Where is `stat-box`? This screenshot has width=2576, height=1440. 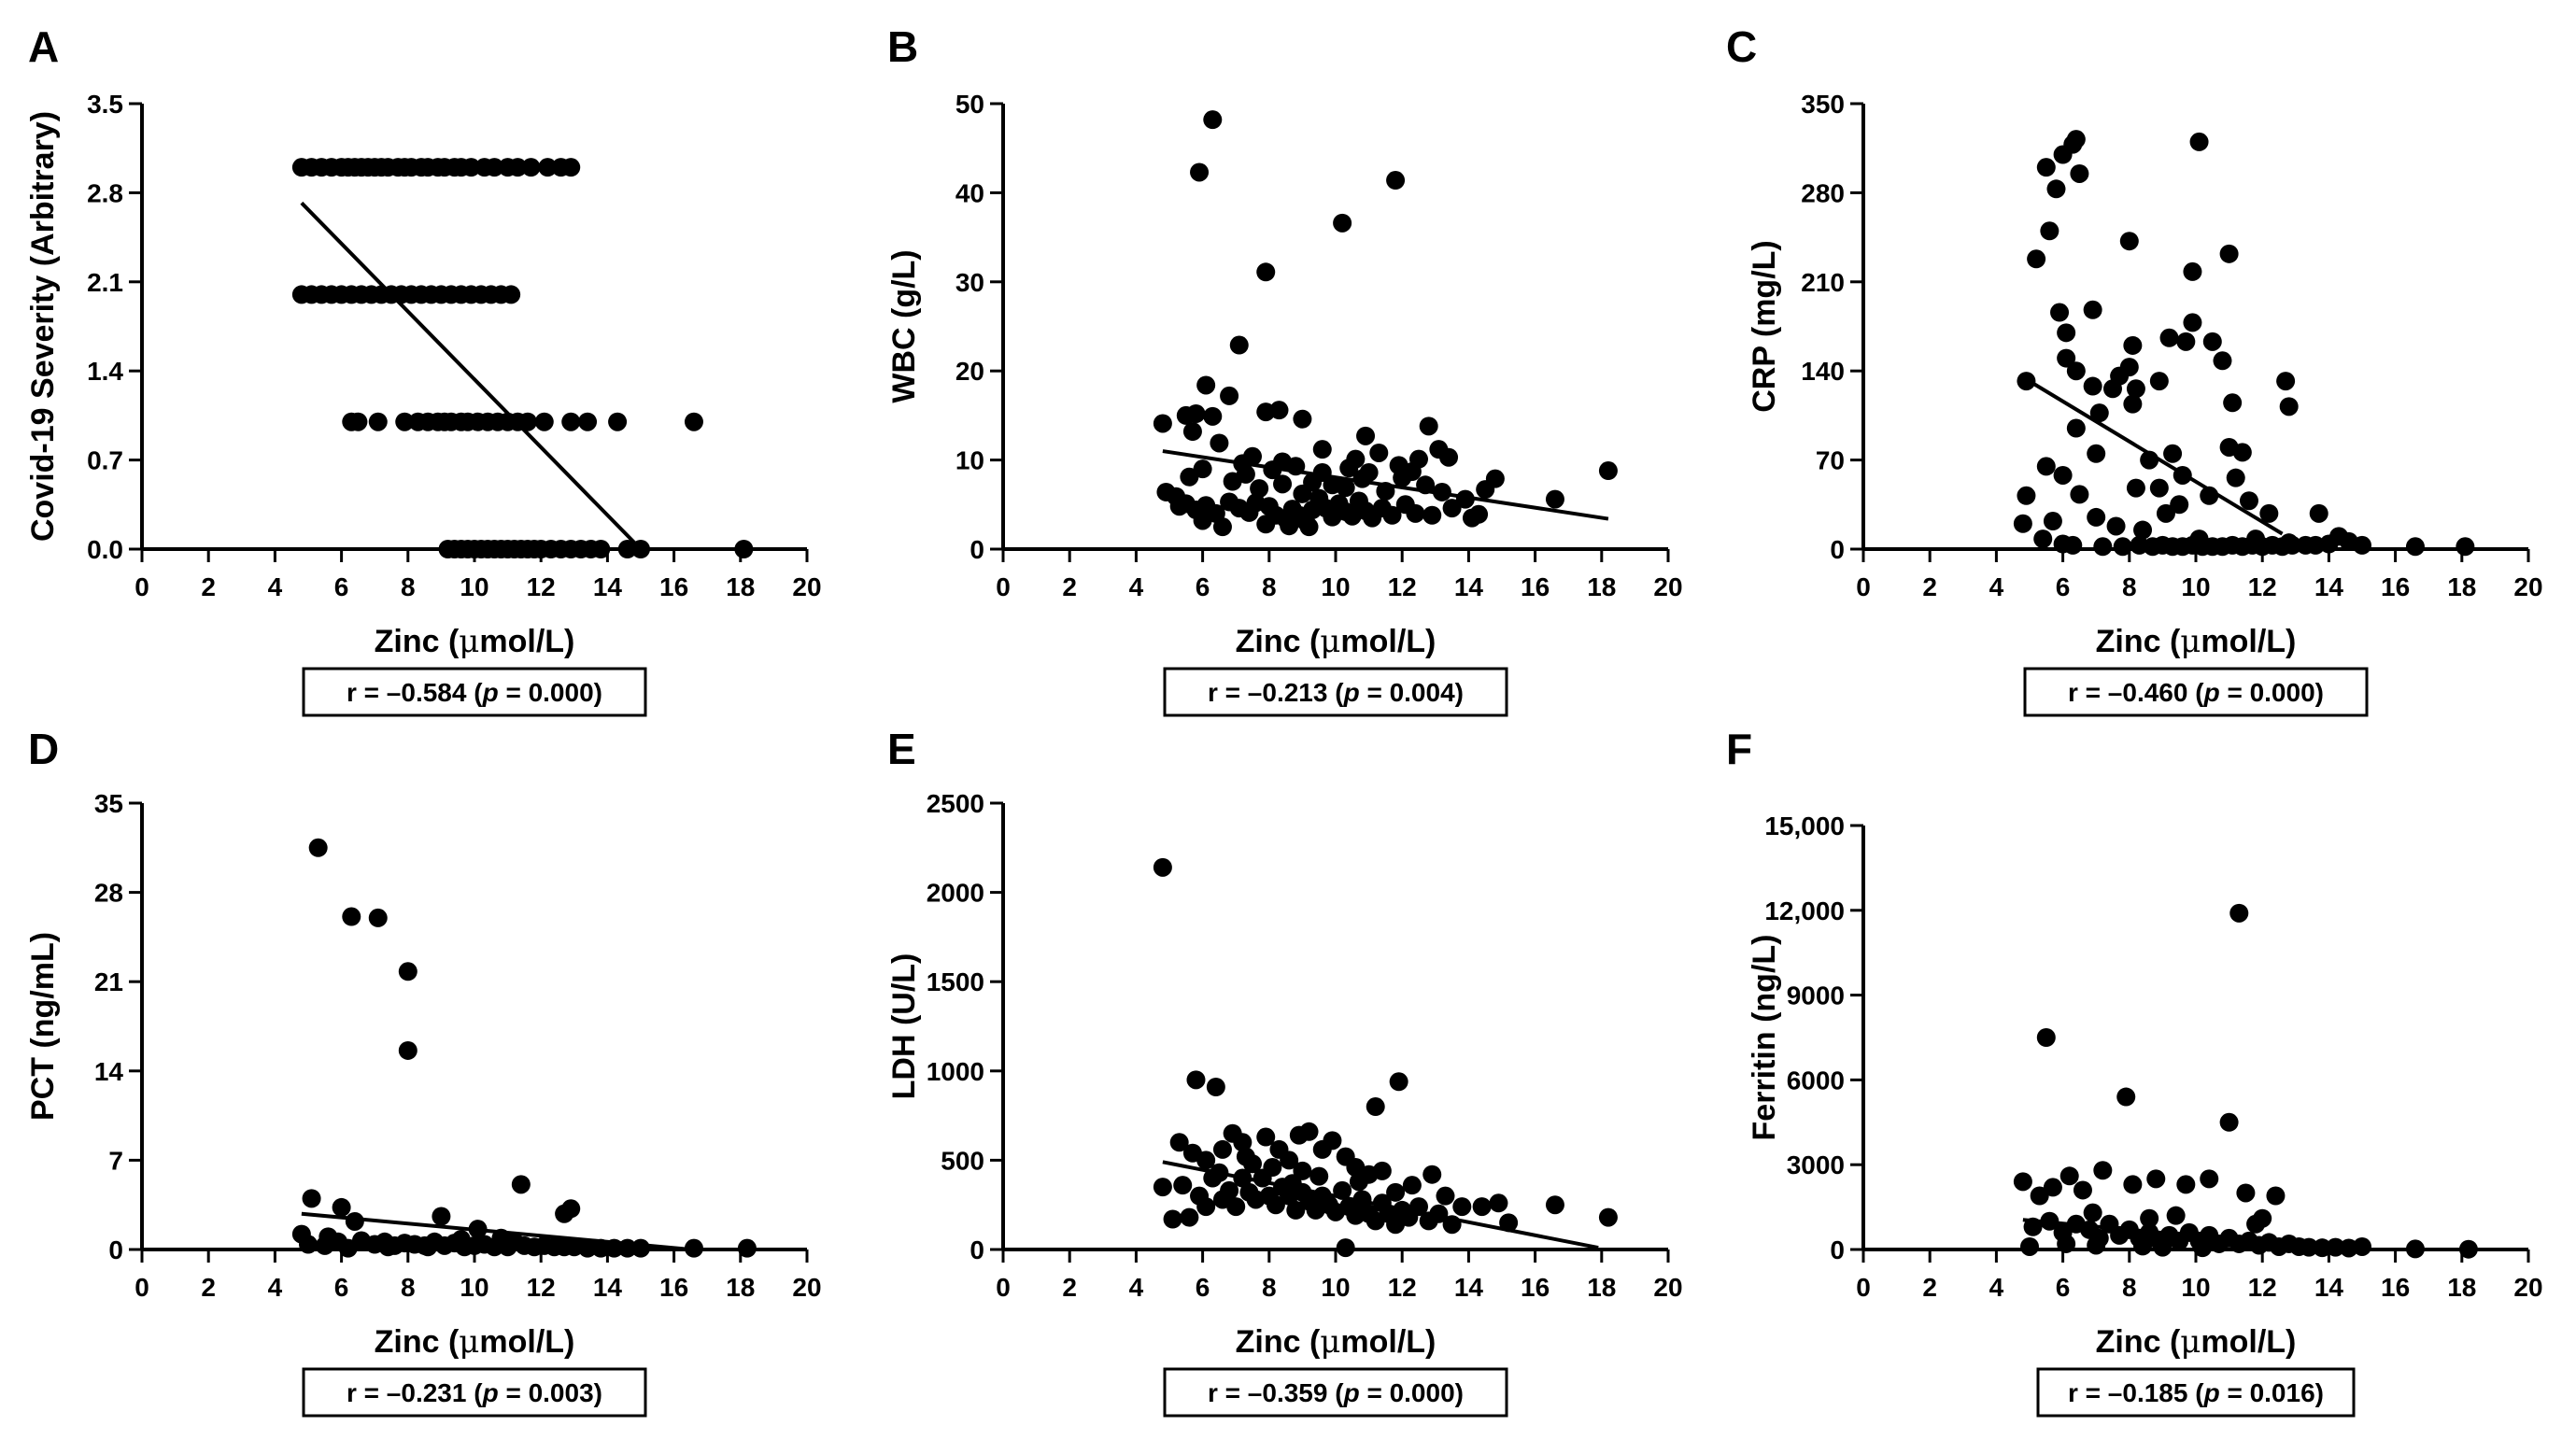 stat-box is located at coordinates (2196, 692).